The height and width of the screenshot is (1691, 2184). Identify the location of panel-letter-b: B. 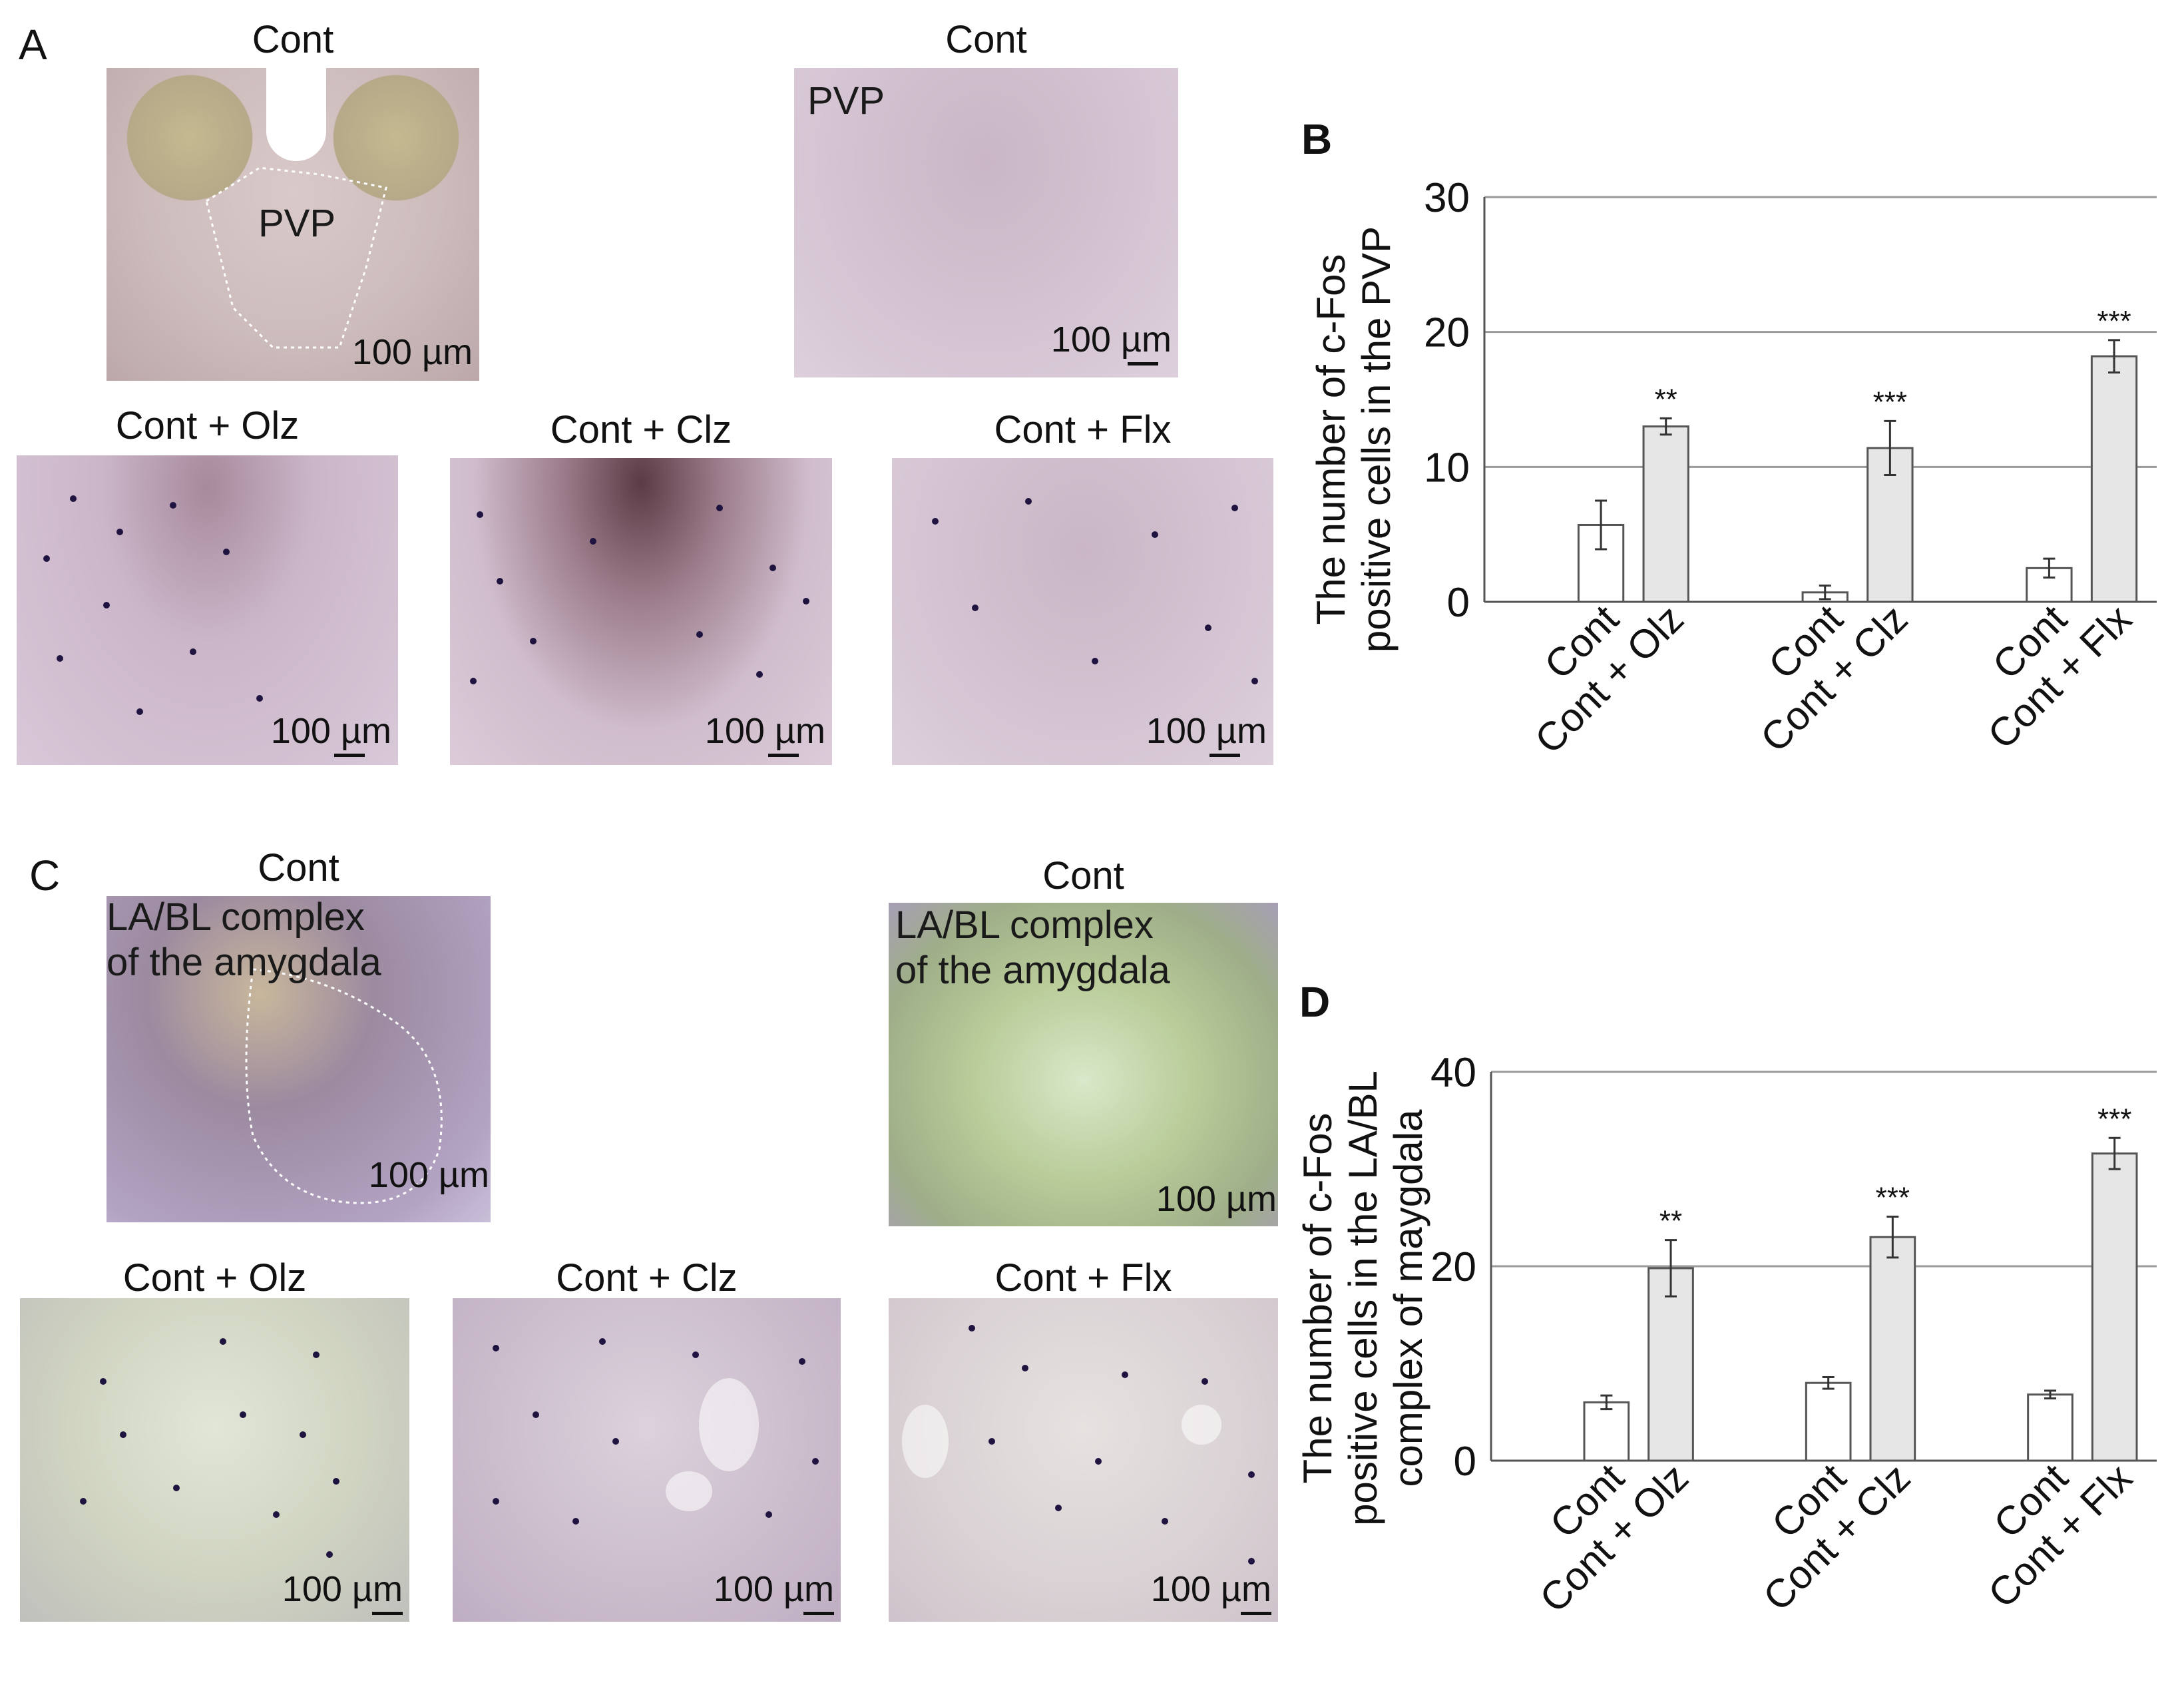
(1317, 139).